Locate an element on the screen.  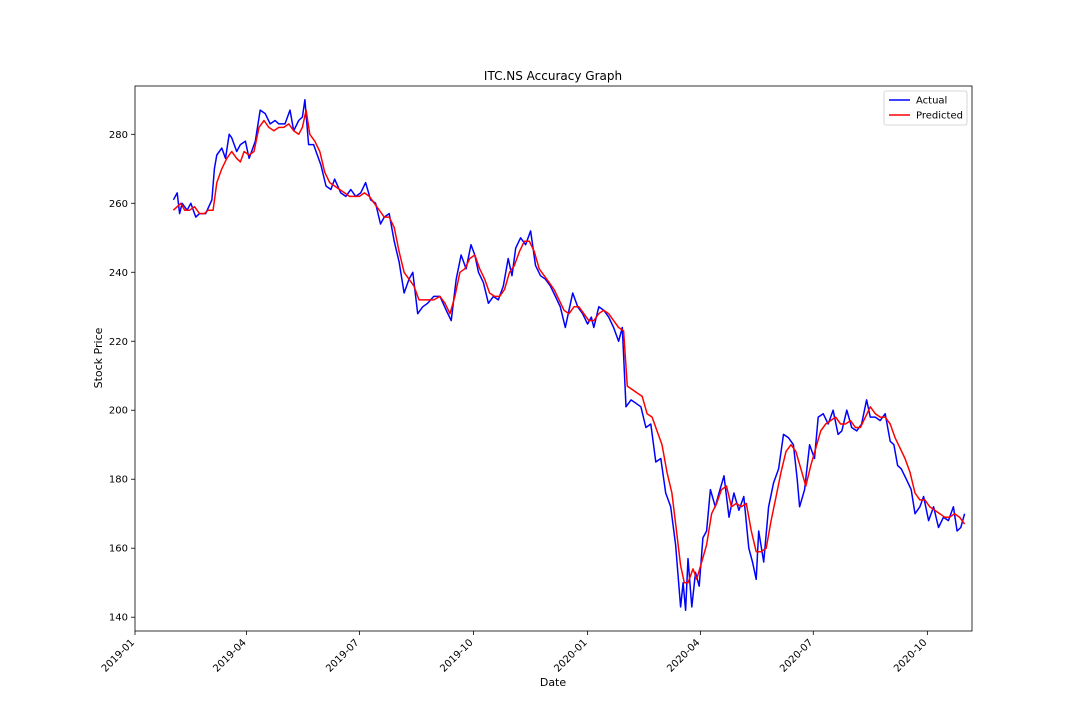
y-axis-label: Stock Price is located at coordinates (98, 357).